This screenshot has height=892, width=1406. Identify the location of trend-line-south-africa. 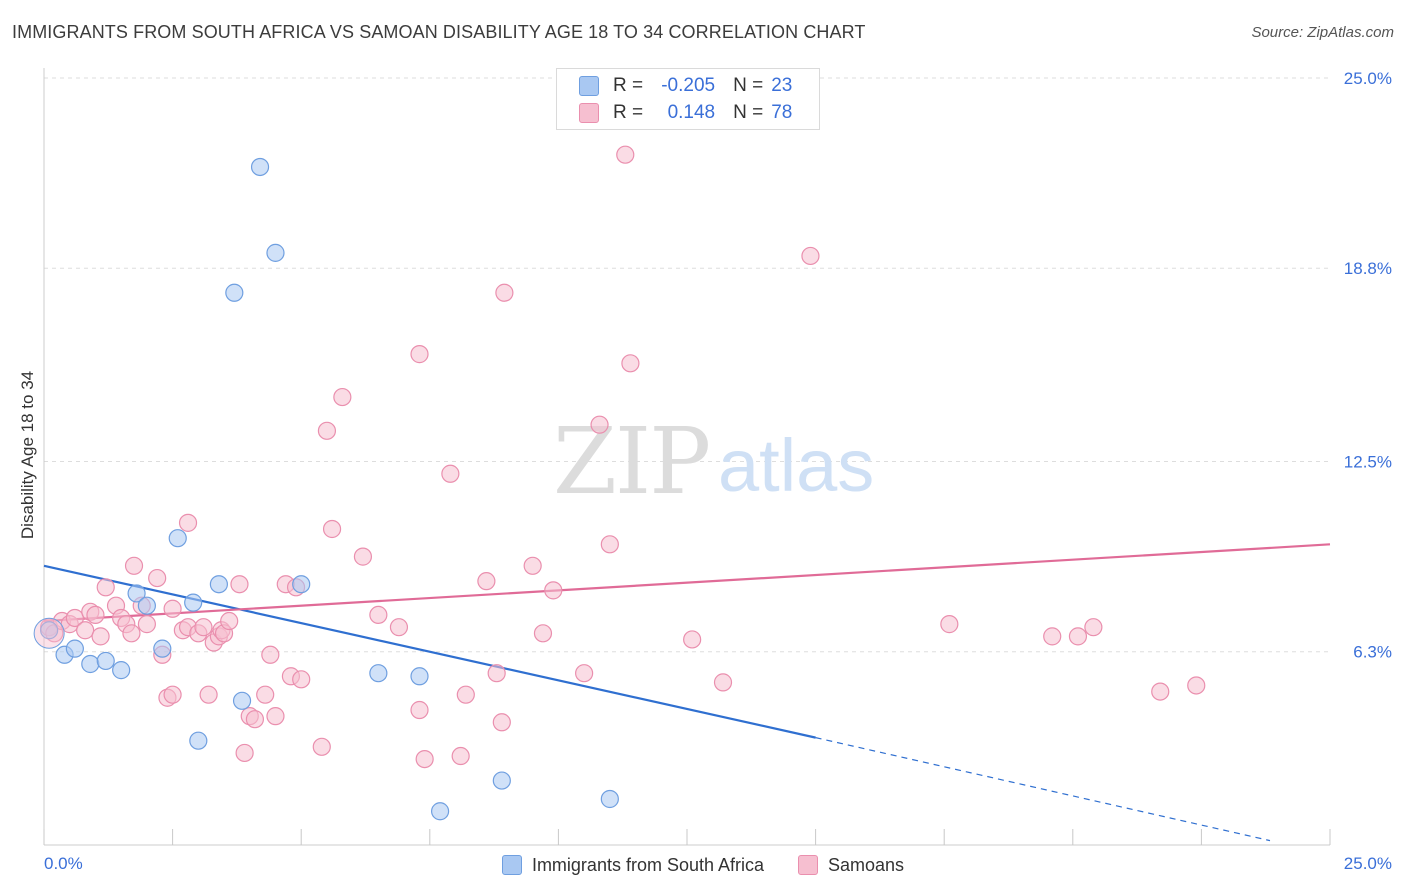
(429, 651).